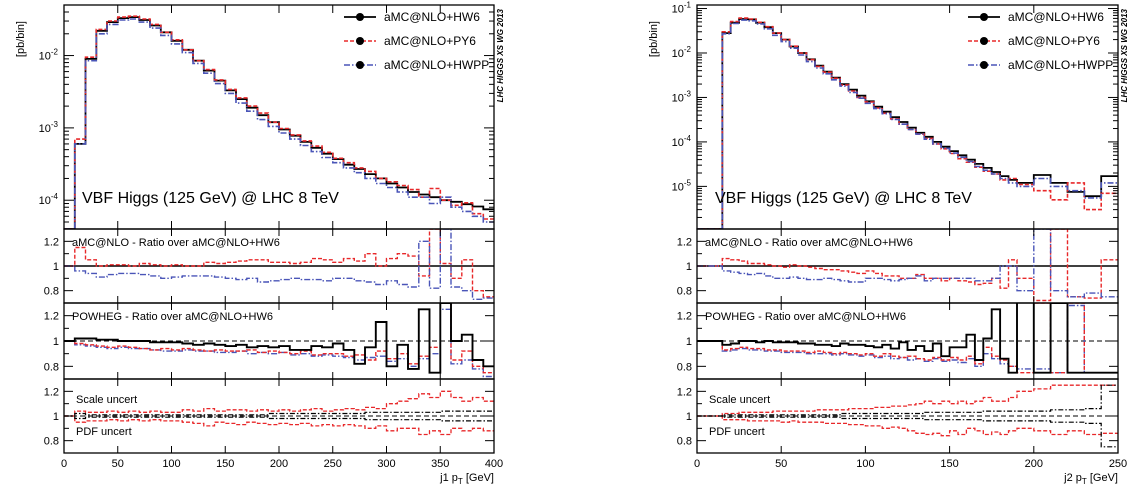 The height and width of the screenshot is (489, 1136). What do you see at coordinates (55, 52) in the screenshot?
I see `y-tick-exponent: -2` at bounding box center [55, 52].